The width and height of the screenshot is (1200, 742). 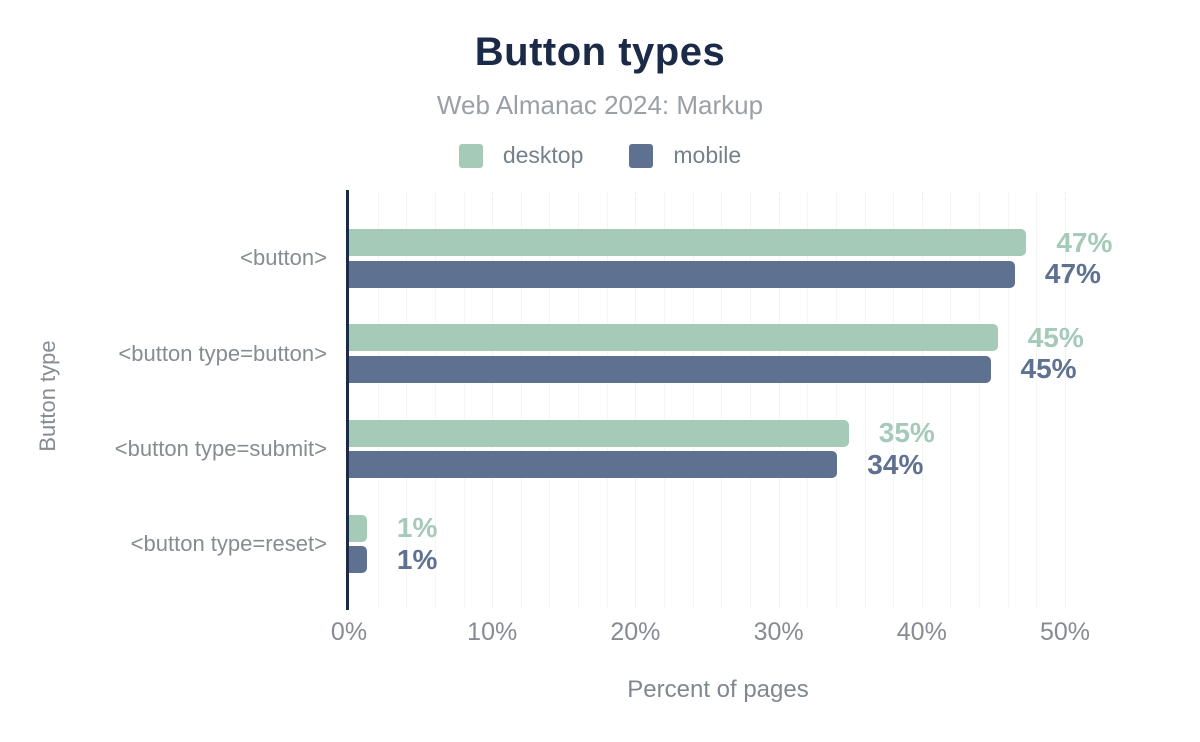 What do you see at coordinates (220, 448) in the screenshot?
I see `category-label: <button type=submit>` at bounding box center [220, 448].